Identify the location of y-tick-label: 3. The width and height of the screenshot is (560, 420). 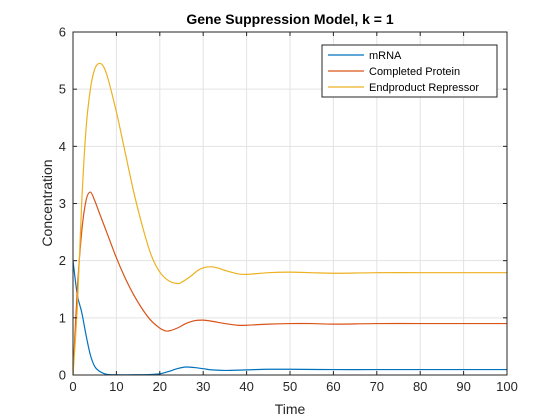
(62, 203).